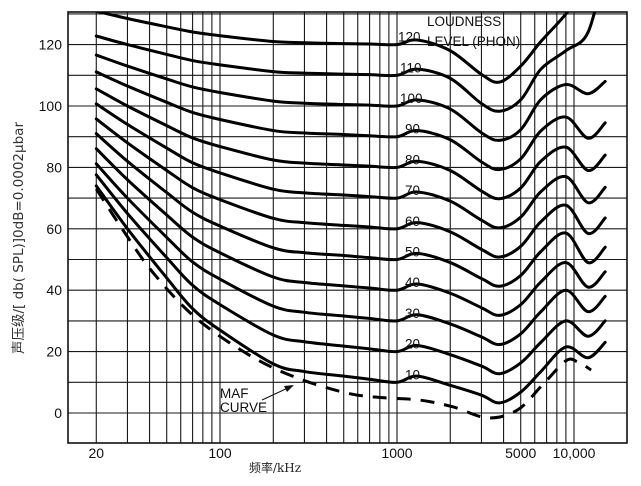  What do you see at coordinates (412, 159) in the screenshot?
I see `curve-label-80: 80` at bounding box center [412, 159].